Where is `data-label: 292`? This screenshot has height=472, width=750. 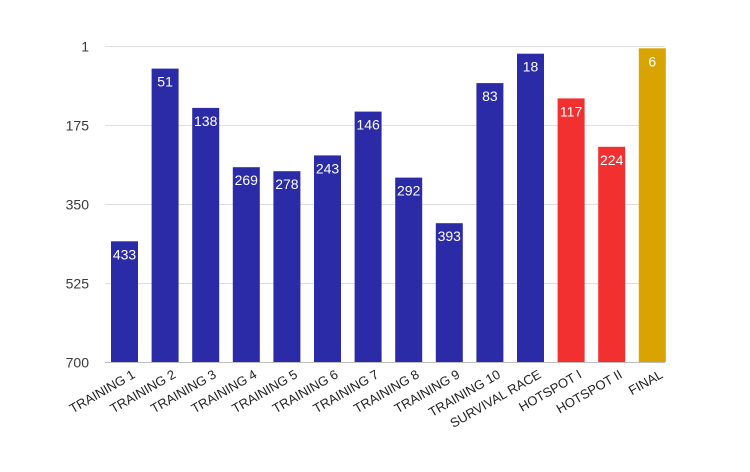 data-label: 292 is located at coordinates (409, 191).